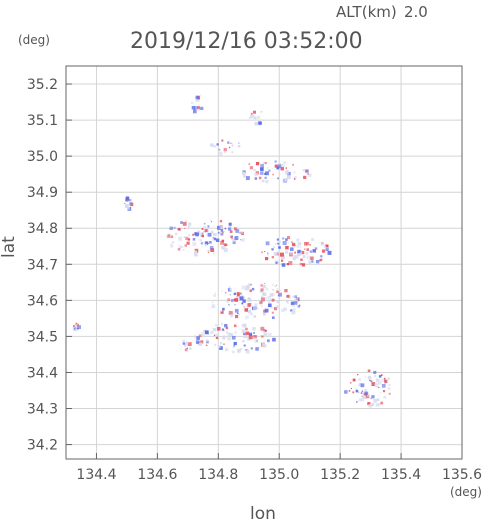 The width and height of the screenshot is (491, 521). Describe the element at coordinates (96, 475) in the screenshot. I see `x-tick-label: 134.4` at that location.